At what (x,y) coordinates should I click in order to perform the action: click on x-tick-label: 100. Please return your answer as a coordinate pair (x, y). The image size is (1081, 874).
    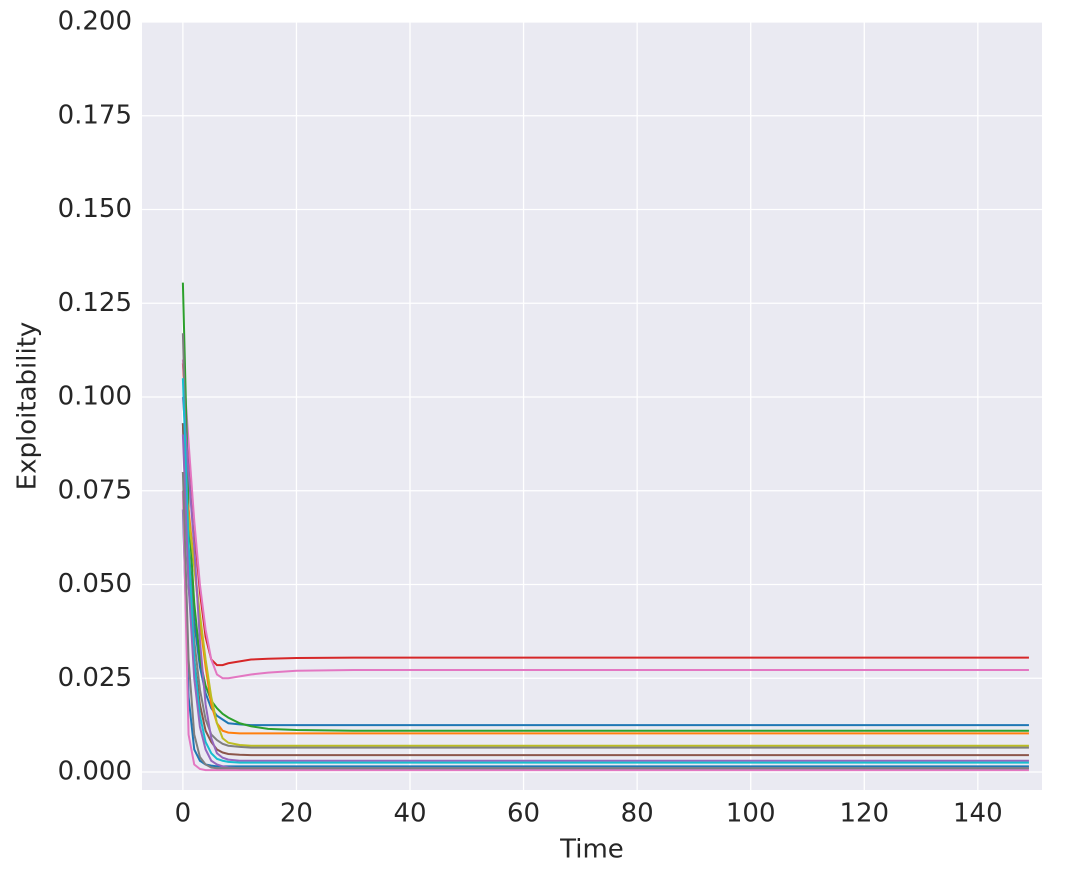
    Looking at the image, I should click on (751, 814).